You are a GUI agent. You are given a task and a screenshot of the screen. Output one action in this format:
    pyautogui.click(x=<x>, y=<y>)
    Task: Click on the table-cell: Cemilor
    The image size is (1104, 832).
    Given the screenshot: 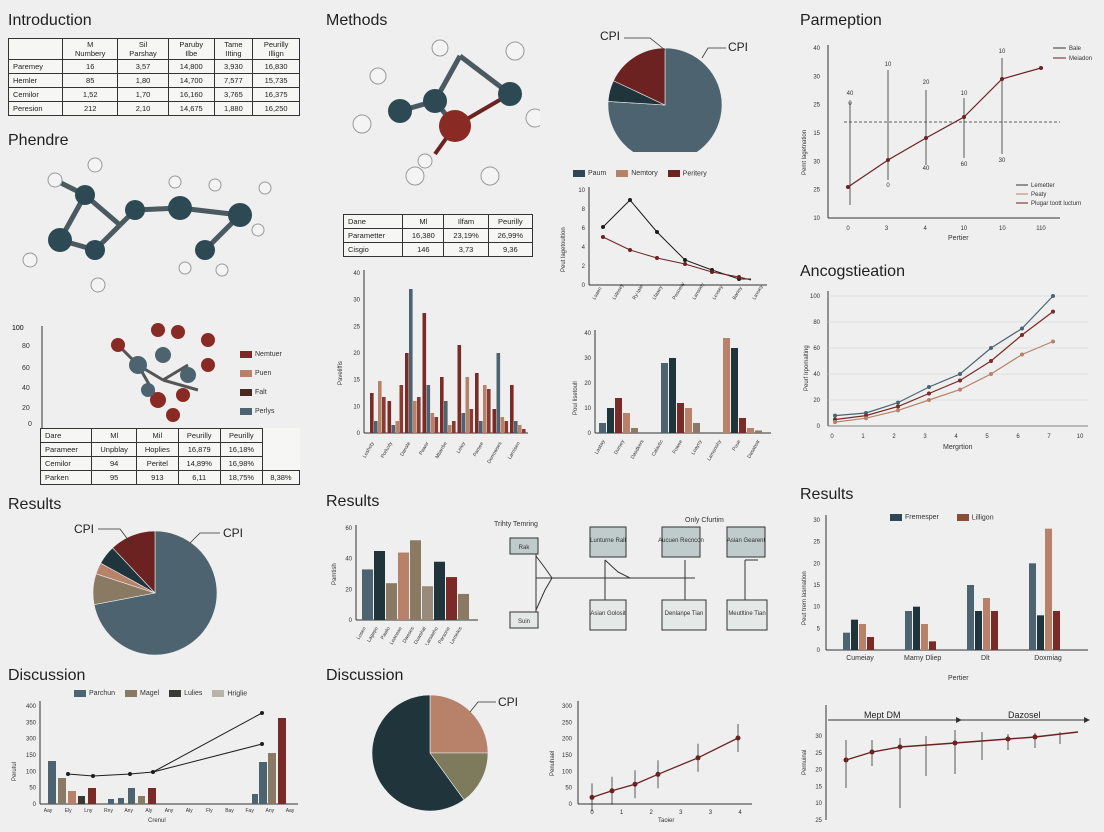 What is the action you would take?
    pyautogui.click(x=66, y=463)
    